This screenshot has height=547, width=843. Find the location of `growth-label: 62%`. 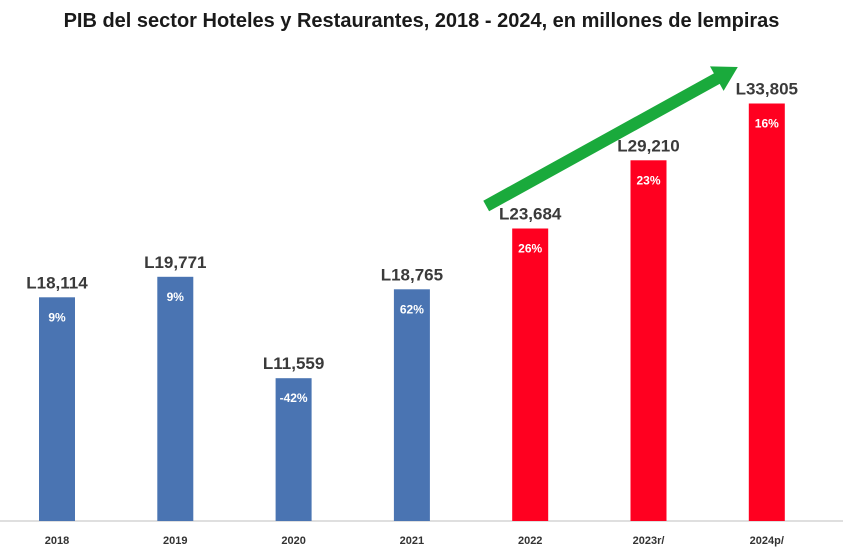

growth-label: 62% is located at coordinates (412, 309).